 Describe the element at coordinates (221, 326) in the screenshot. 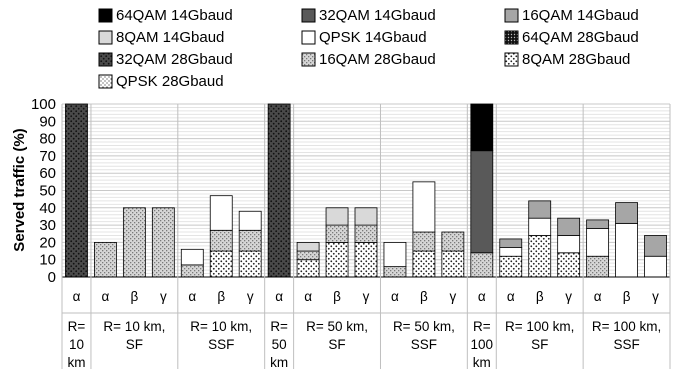

I see `group-label: R= 10 km,` at that location.